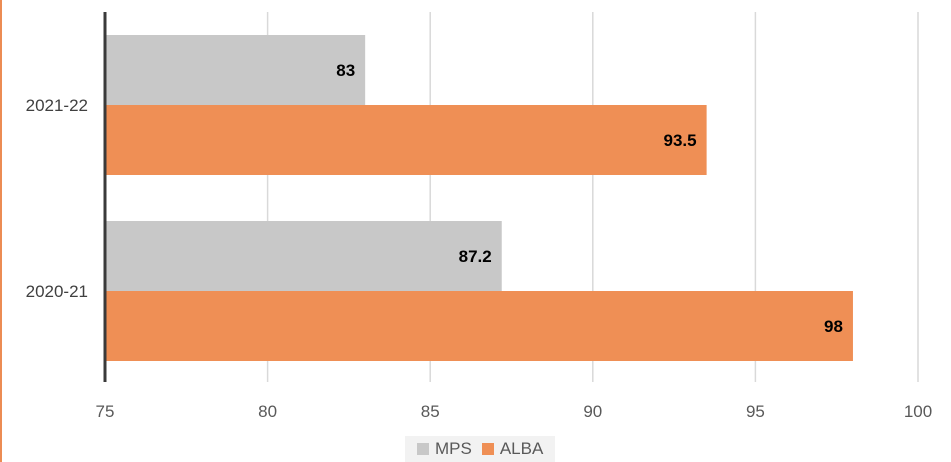  Describe the element at coordinates (57, 105) in the screenshot. I see `y-category-label-2021-22: 2021-22` at that location.